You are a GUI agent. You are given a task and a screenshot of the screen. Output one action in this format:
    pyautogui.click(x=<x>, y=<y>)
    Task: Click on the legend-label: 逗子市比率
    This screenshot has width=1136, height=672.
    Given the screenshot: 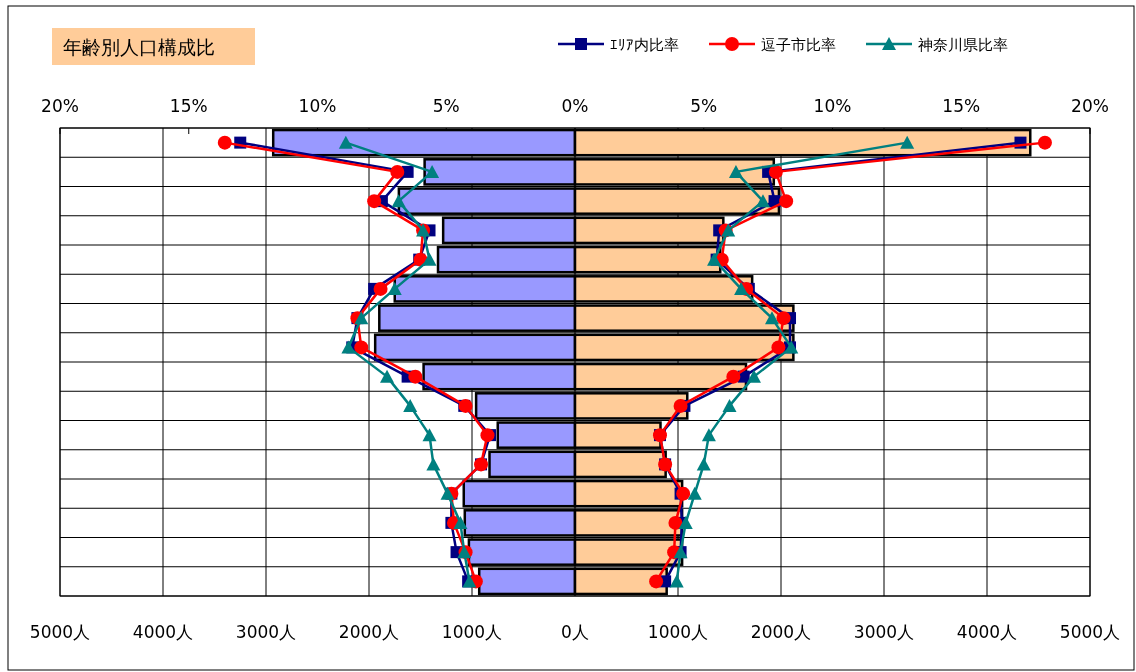 What is the action you would take?
    pyautogui.click(x=798, y=45)
    